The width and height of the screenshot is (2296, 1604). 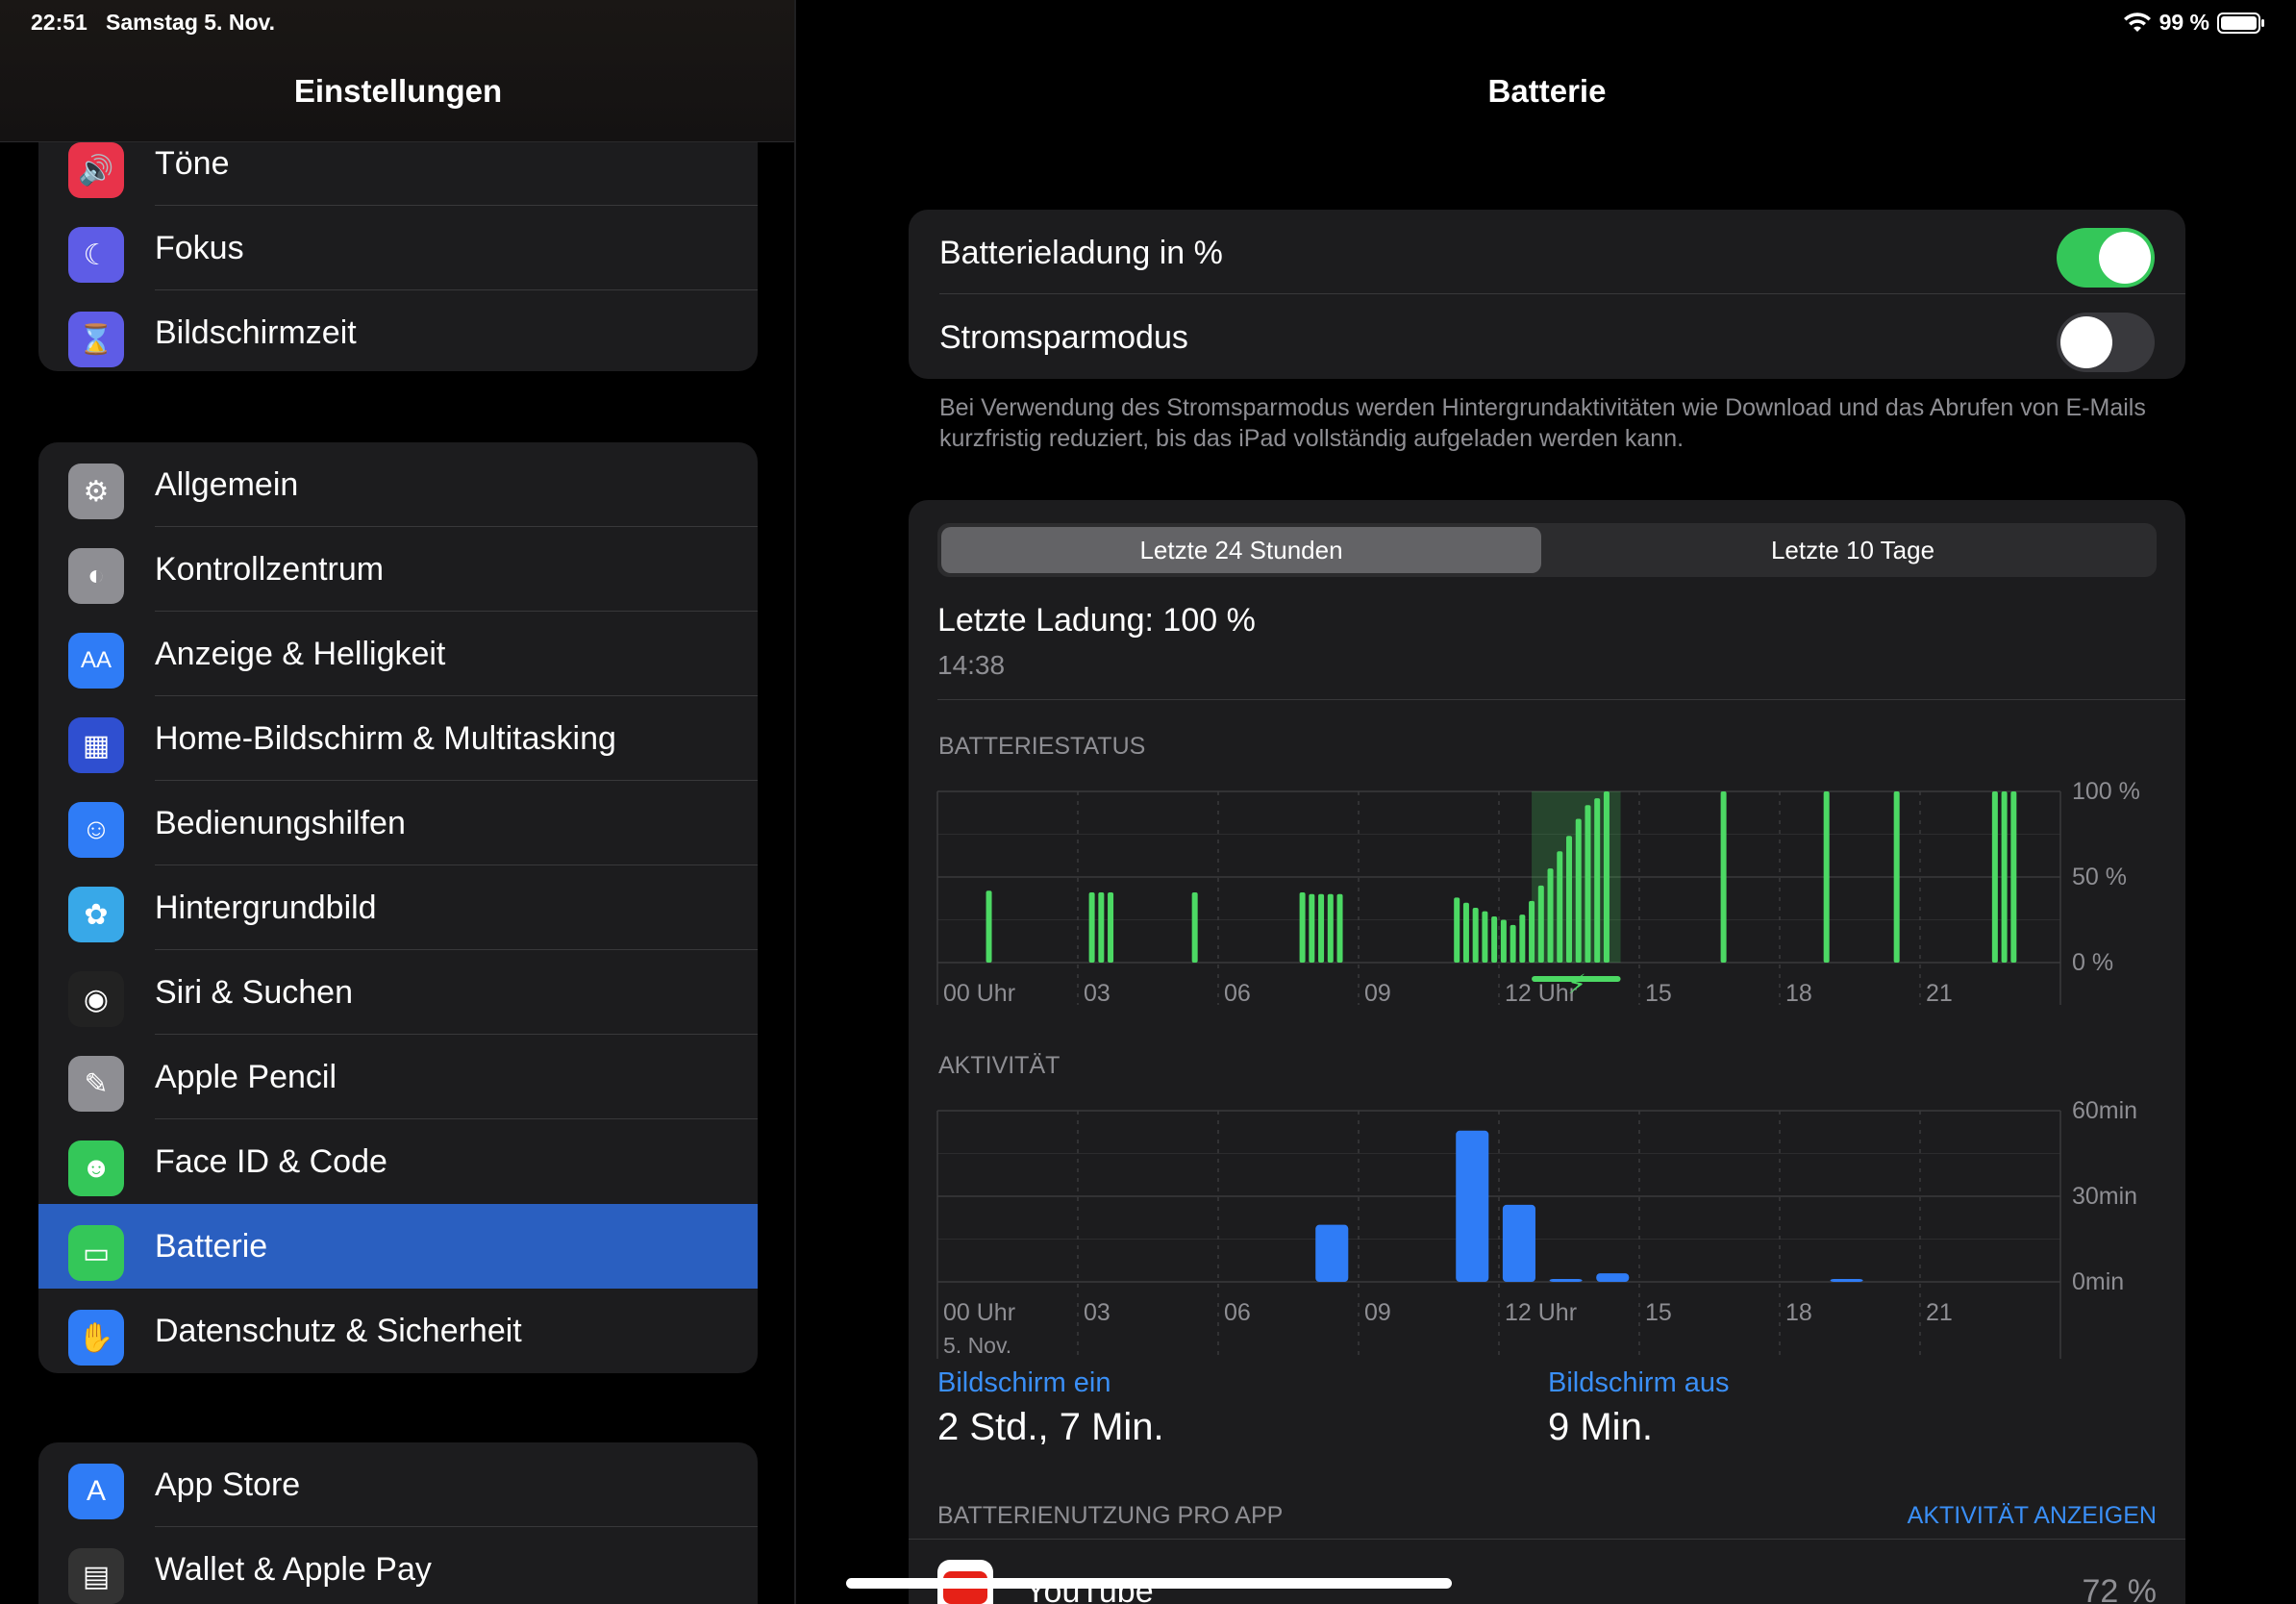 What do you see at coordinates (1149, 1583) in the screenshot?
I see `home-indicator` at bounding box center [1149, 1583].